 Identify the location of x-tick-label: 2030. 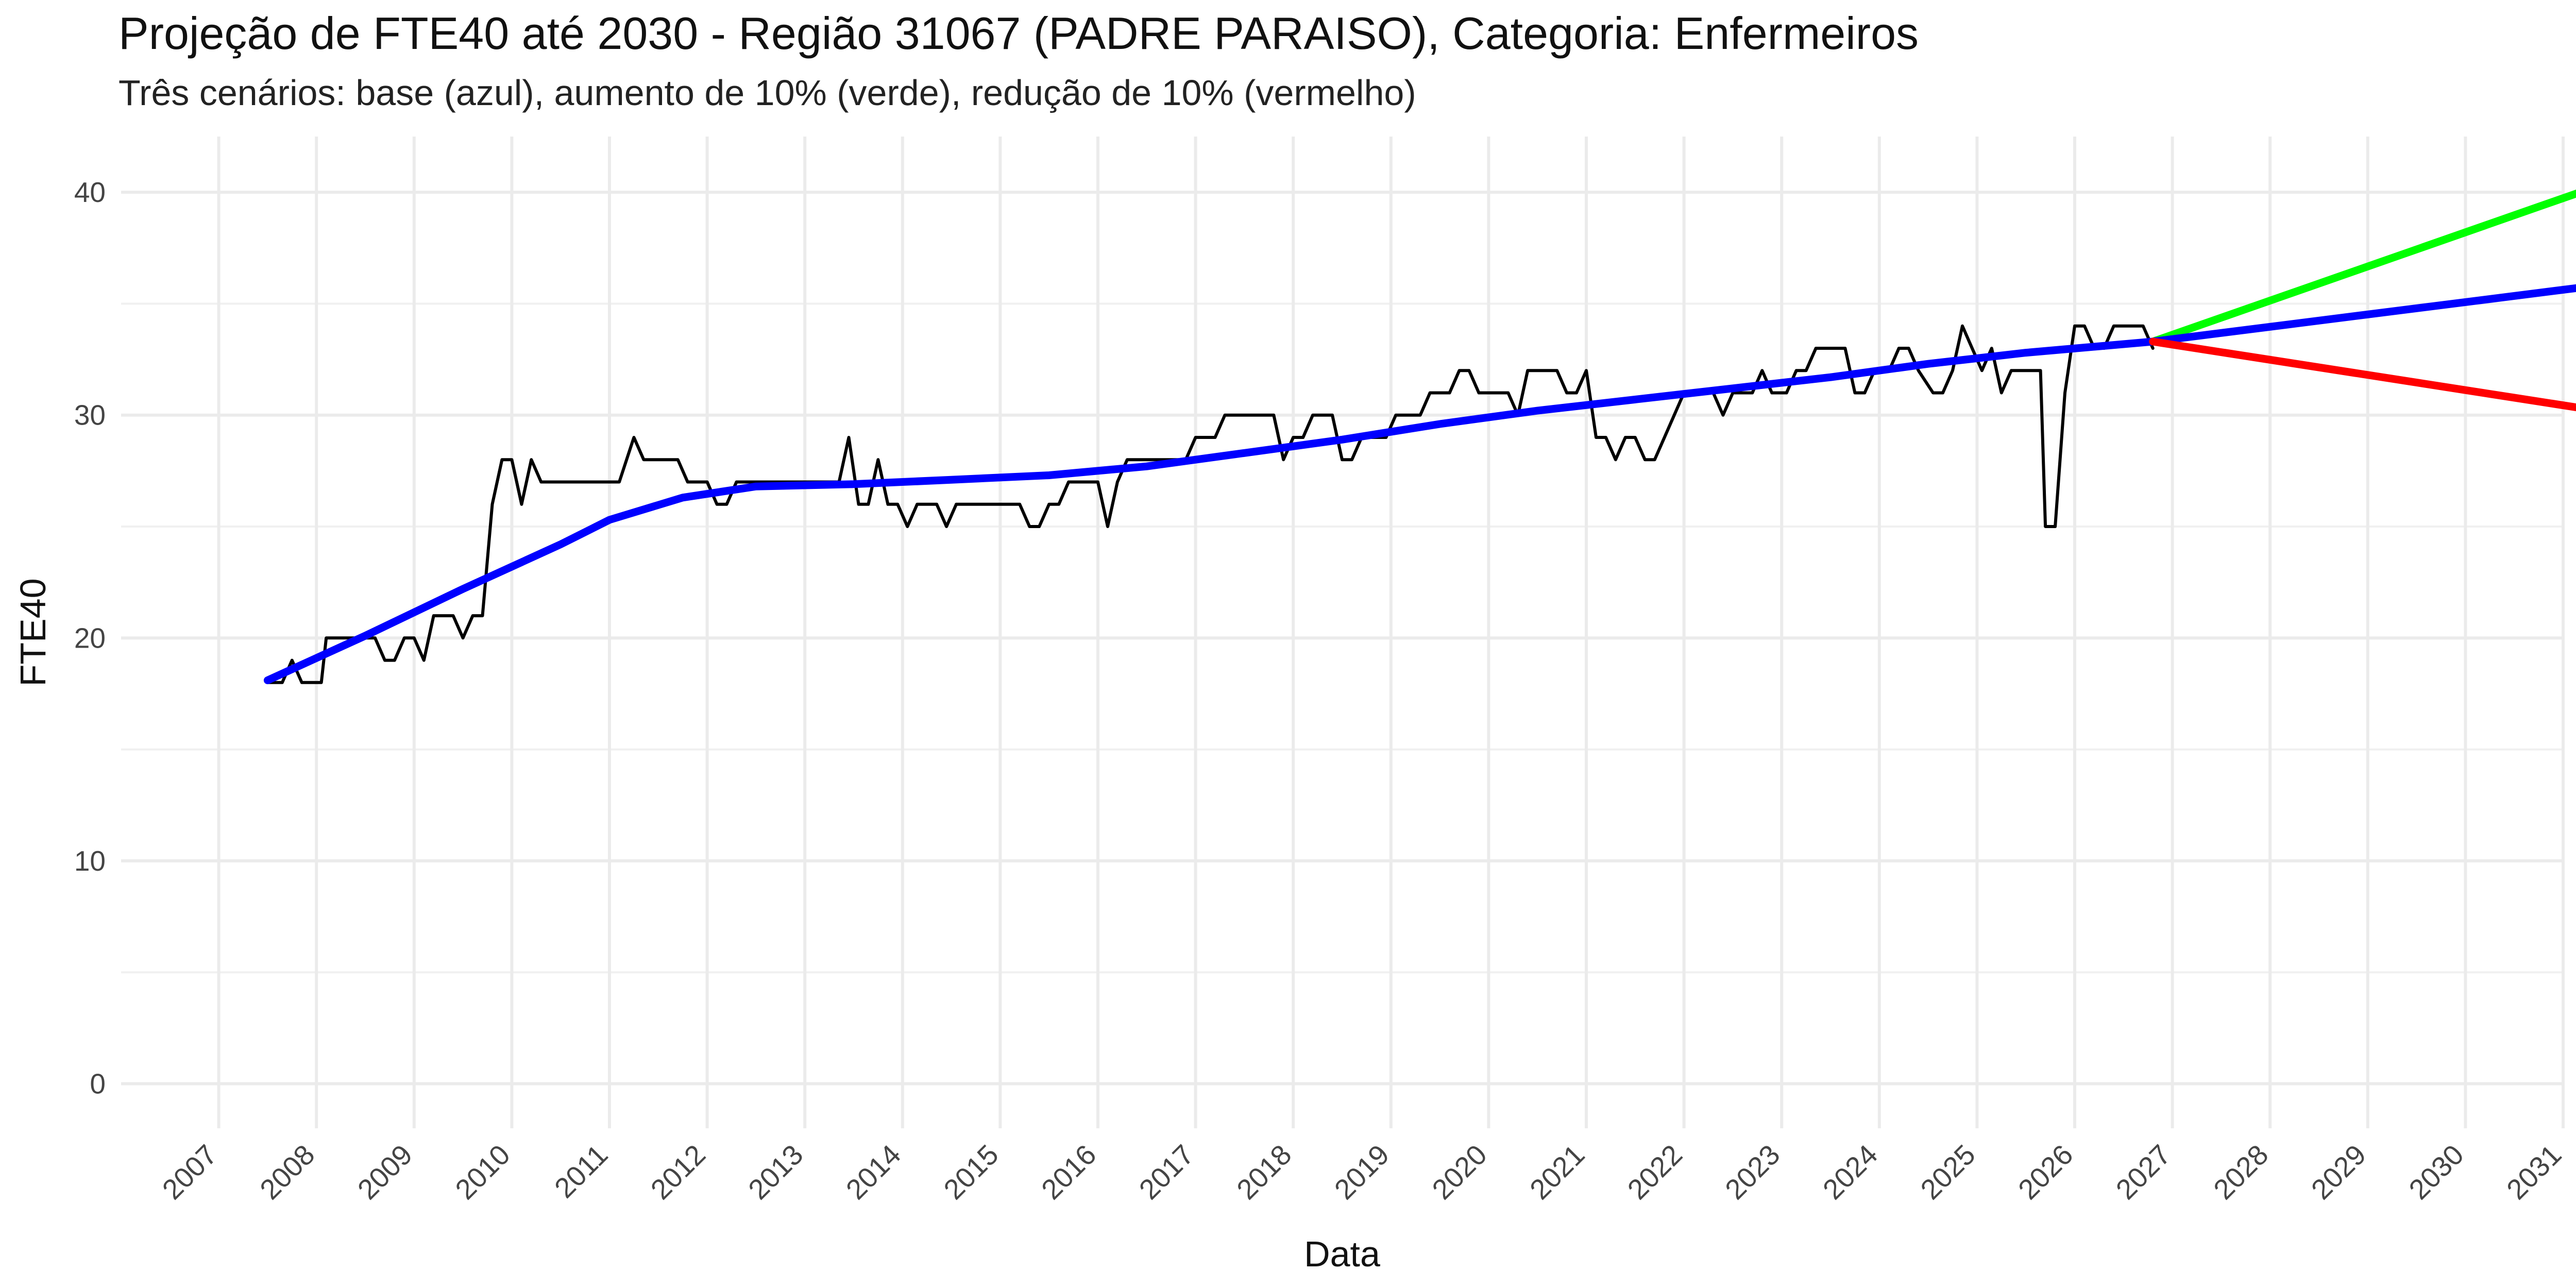
(2436, 1172).